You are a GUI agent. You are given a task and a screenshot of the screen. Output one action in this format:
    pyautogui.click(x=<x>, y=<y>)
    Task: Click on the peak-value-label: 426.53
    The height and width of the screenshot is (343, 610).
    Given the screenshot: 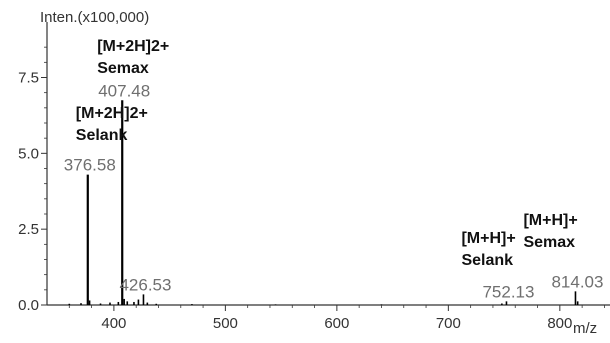 What is the action you would take?
    pyautogui.click(x=145, y=284)
    